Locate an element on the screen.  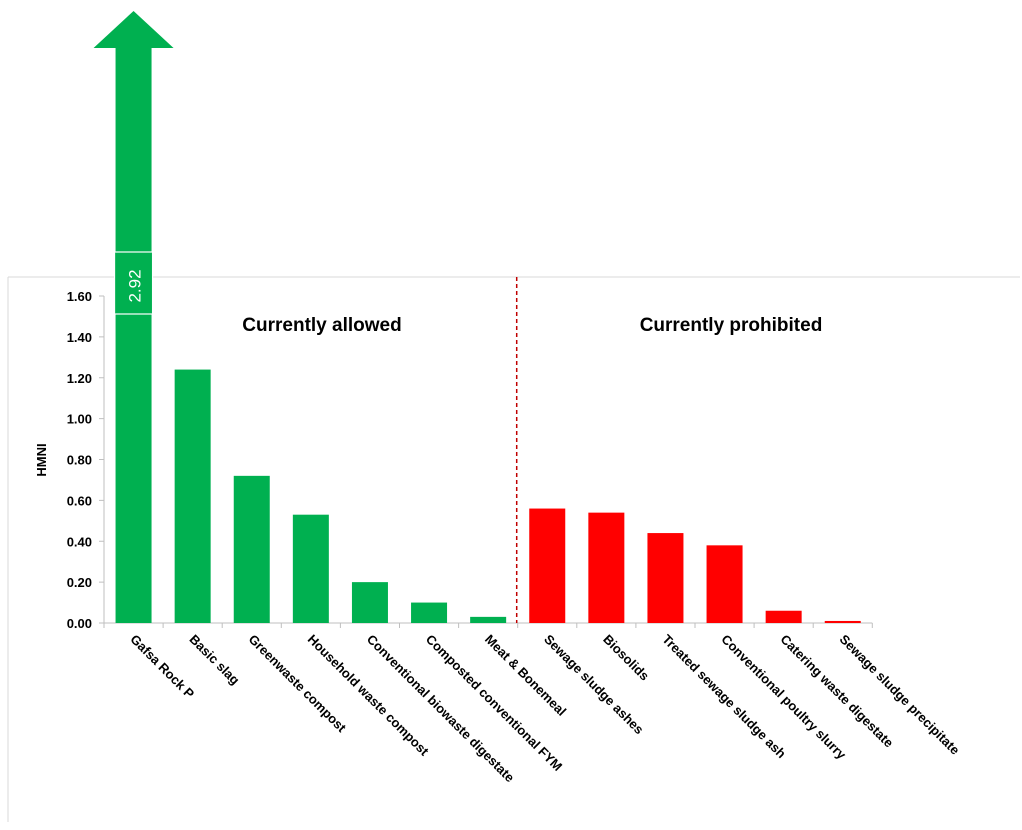
x-category-label: Household waste compost is located at coordinates (369, 696).